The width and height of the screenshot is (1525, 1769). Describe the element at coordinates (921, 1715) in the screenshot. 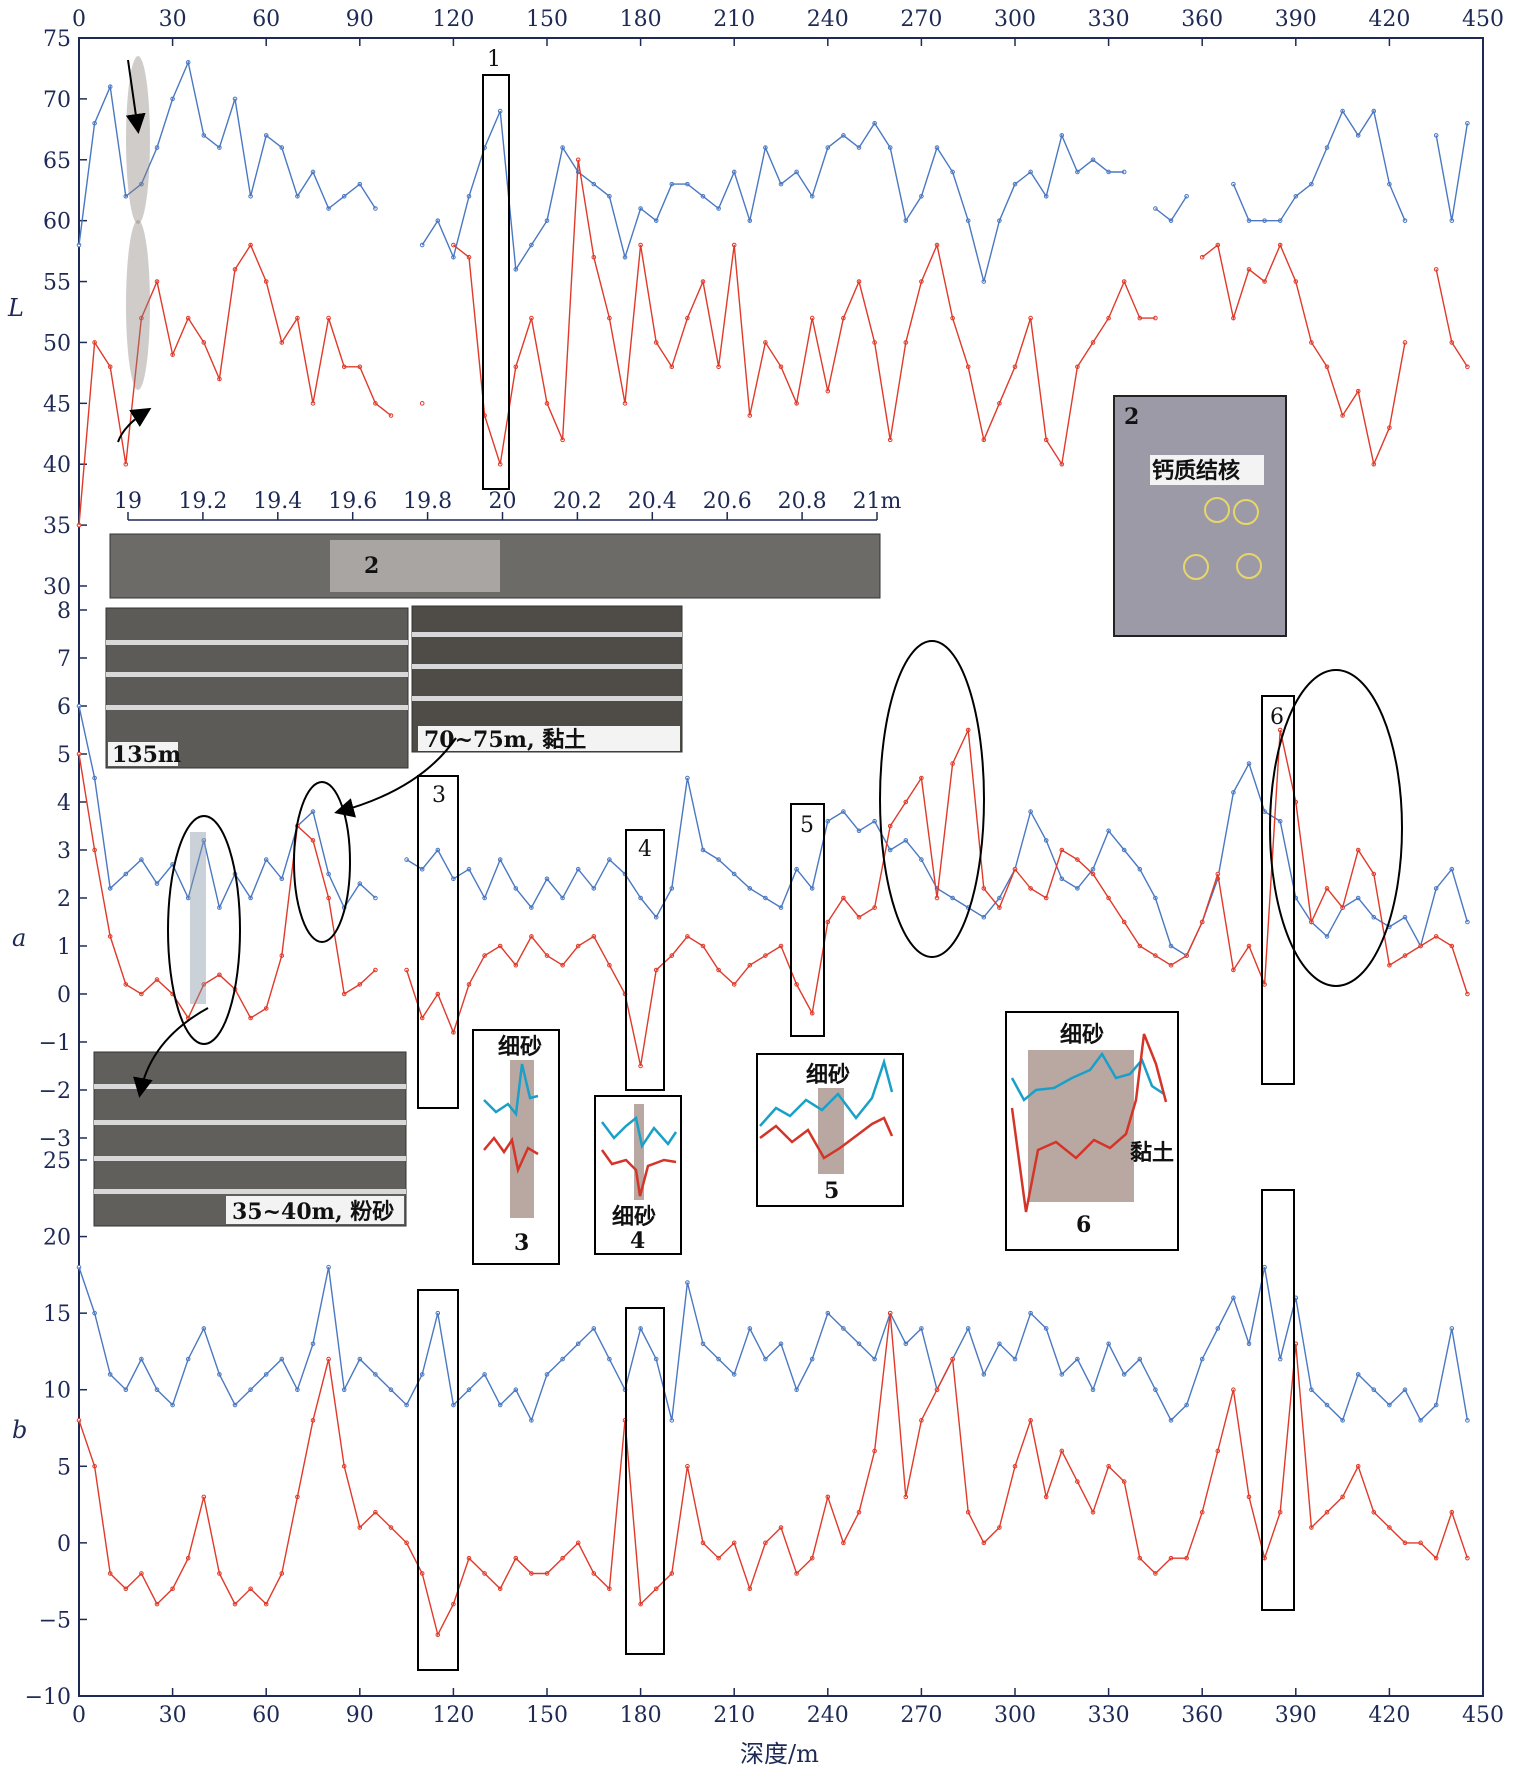

I see `x-bottom-tick-label: 270` at that location.